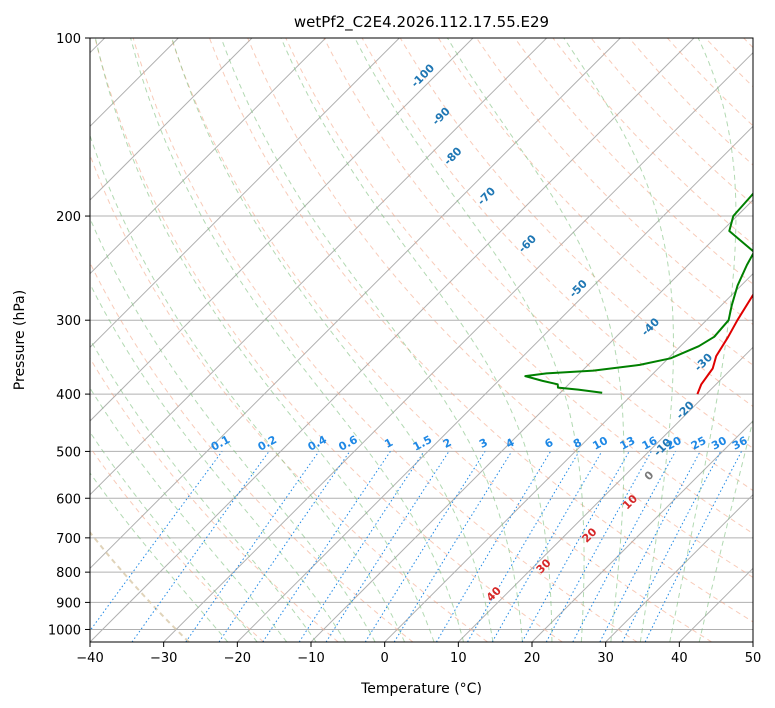  Describe the element at coordinates (458, 658) in the screenshot. I see `x-tick-label: 10` at that location.